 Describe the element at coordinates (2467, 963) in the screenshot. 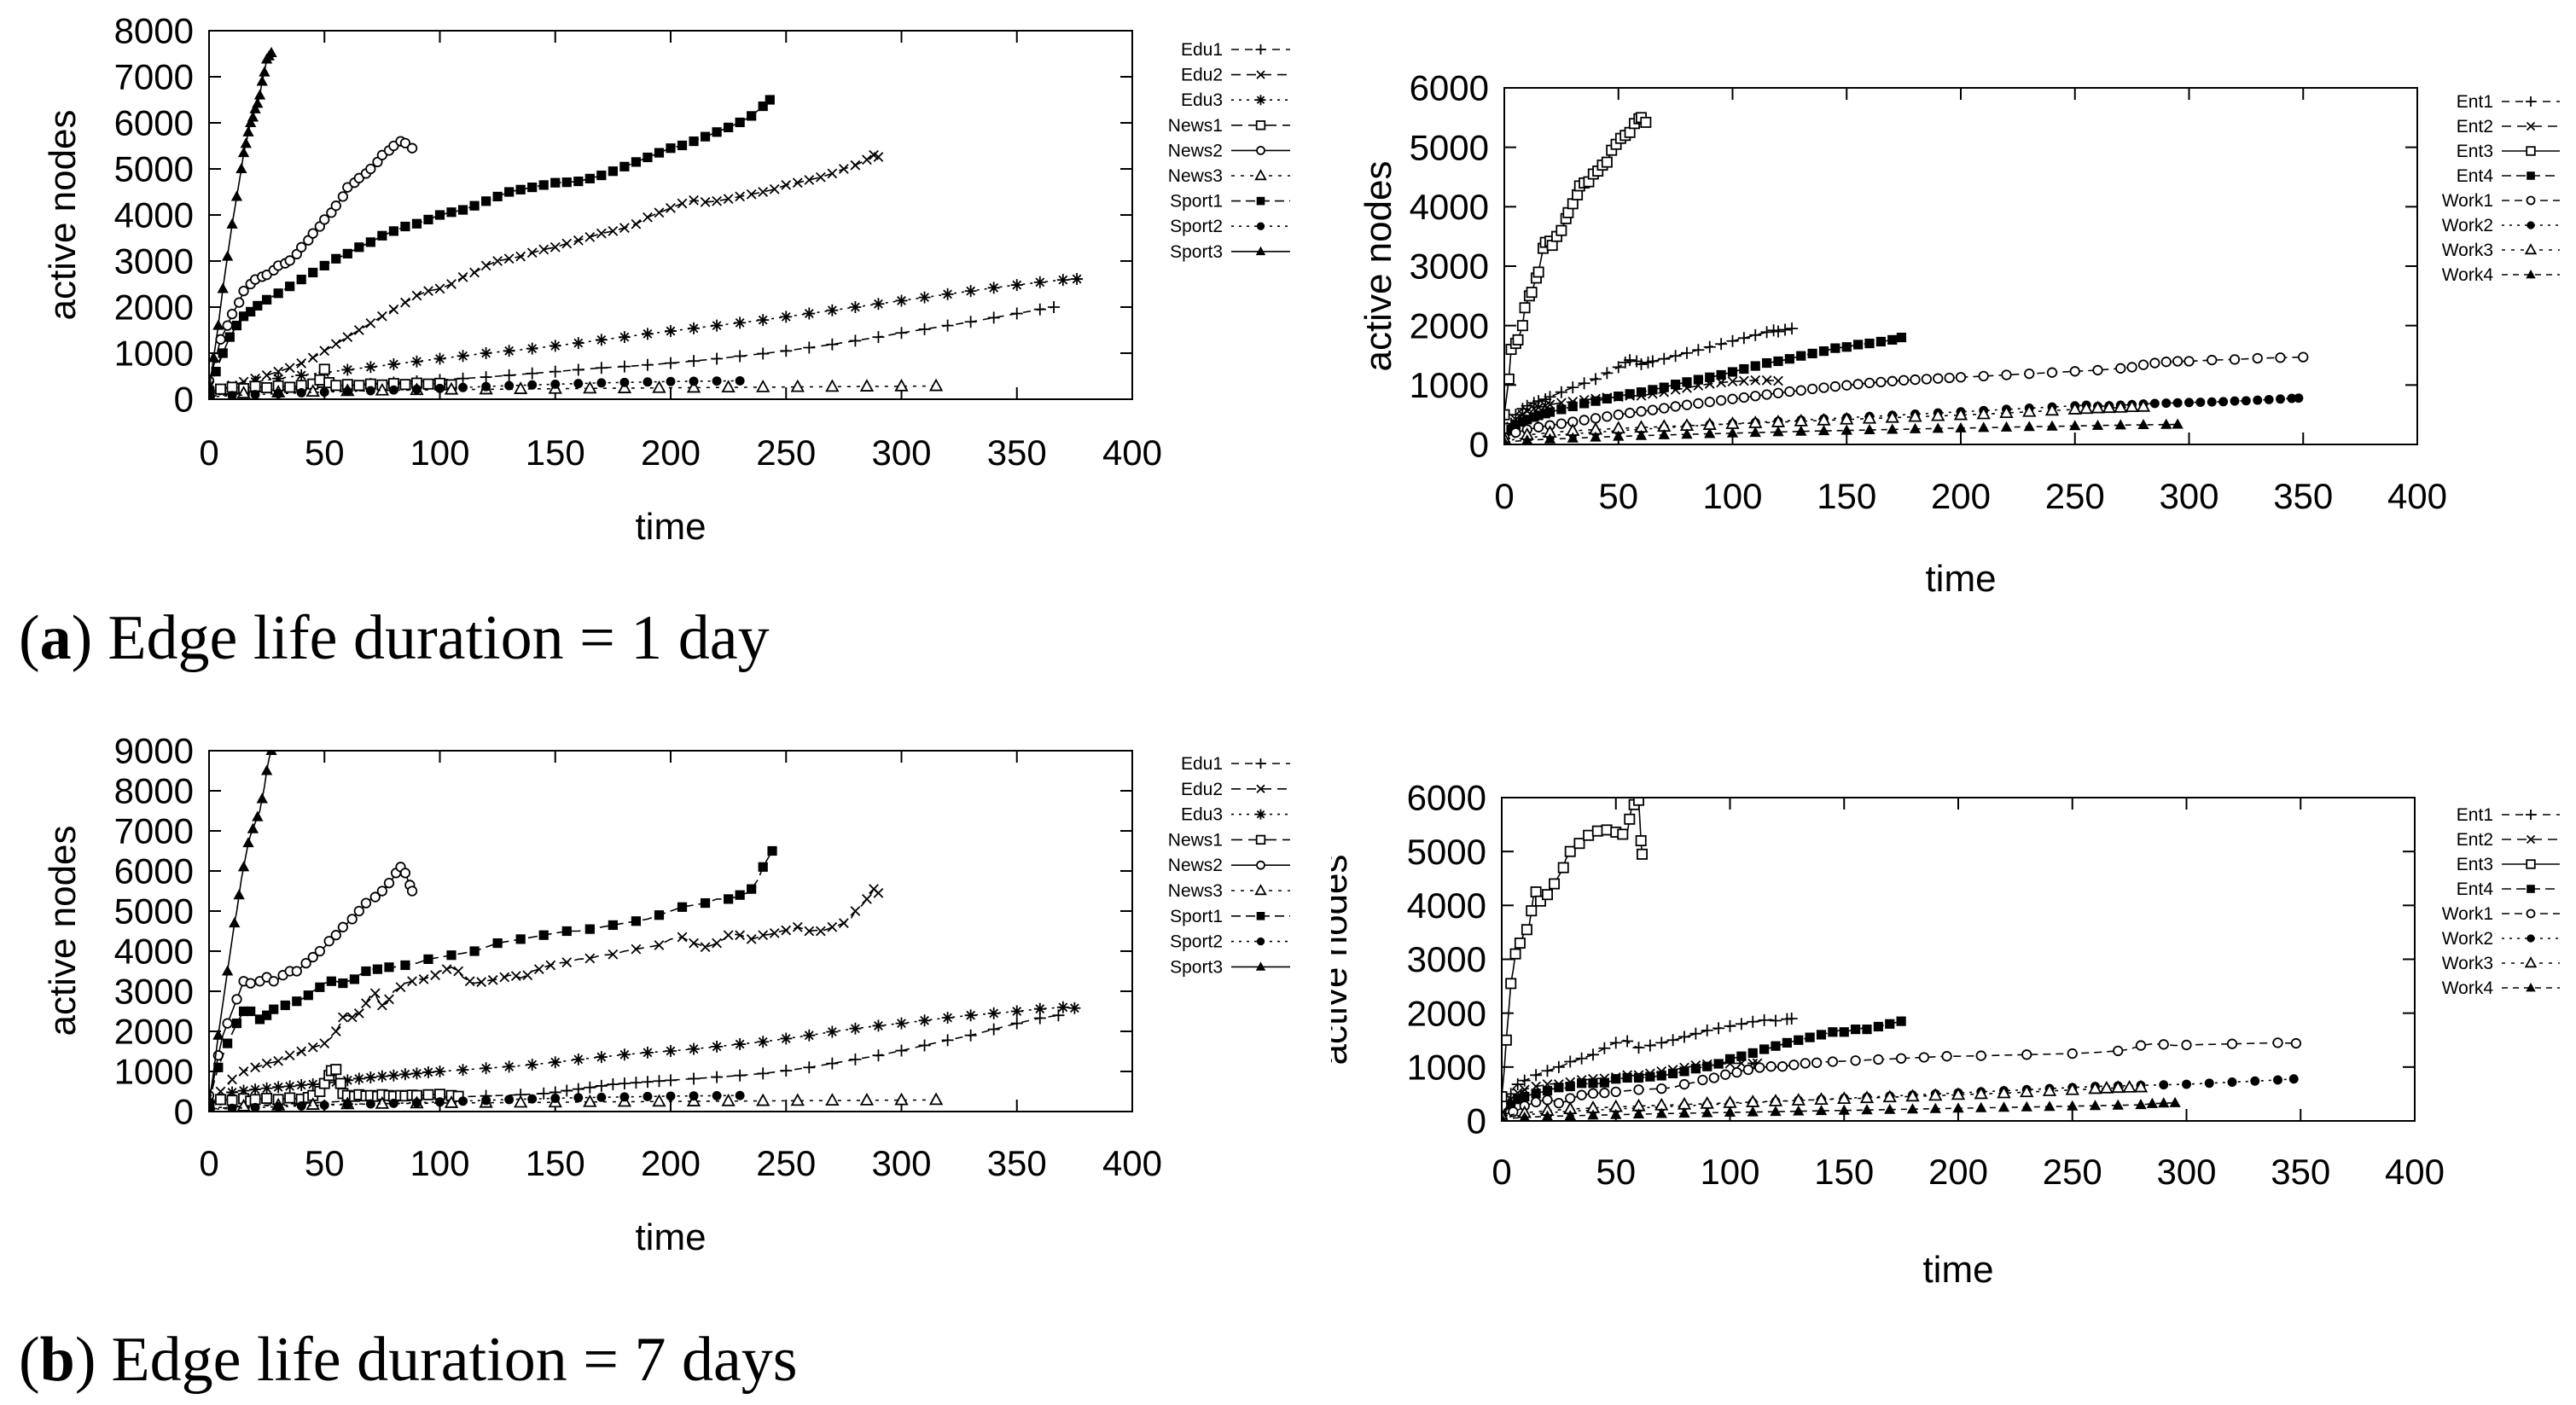

I see `legend-label-Work3: Work3` at that location.